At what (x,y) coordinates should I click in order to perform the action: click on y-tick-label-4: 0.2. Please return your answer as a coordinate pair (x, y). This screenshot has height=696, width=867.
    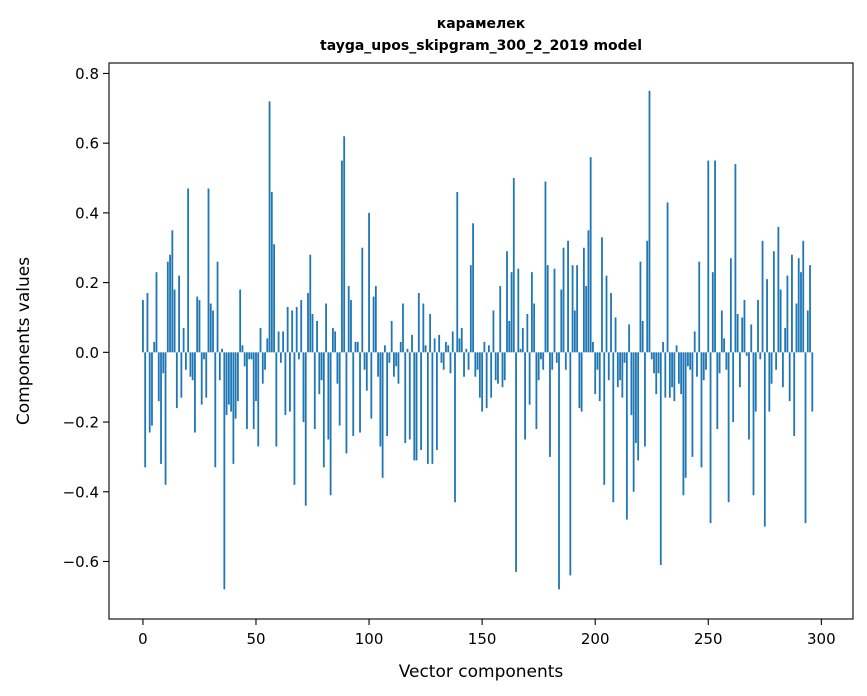
    Looking at the image, I should click on (87, 283).